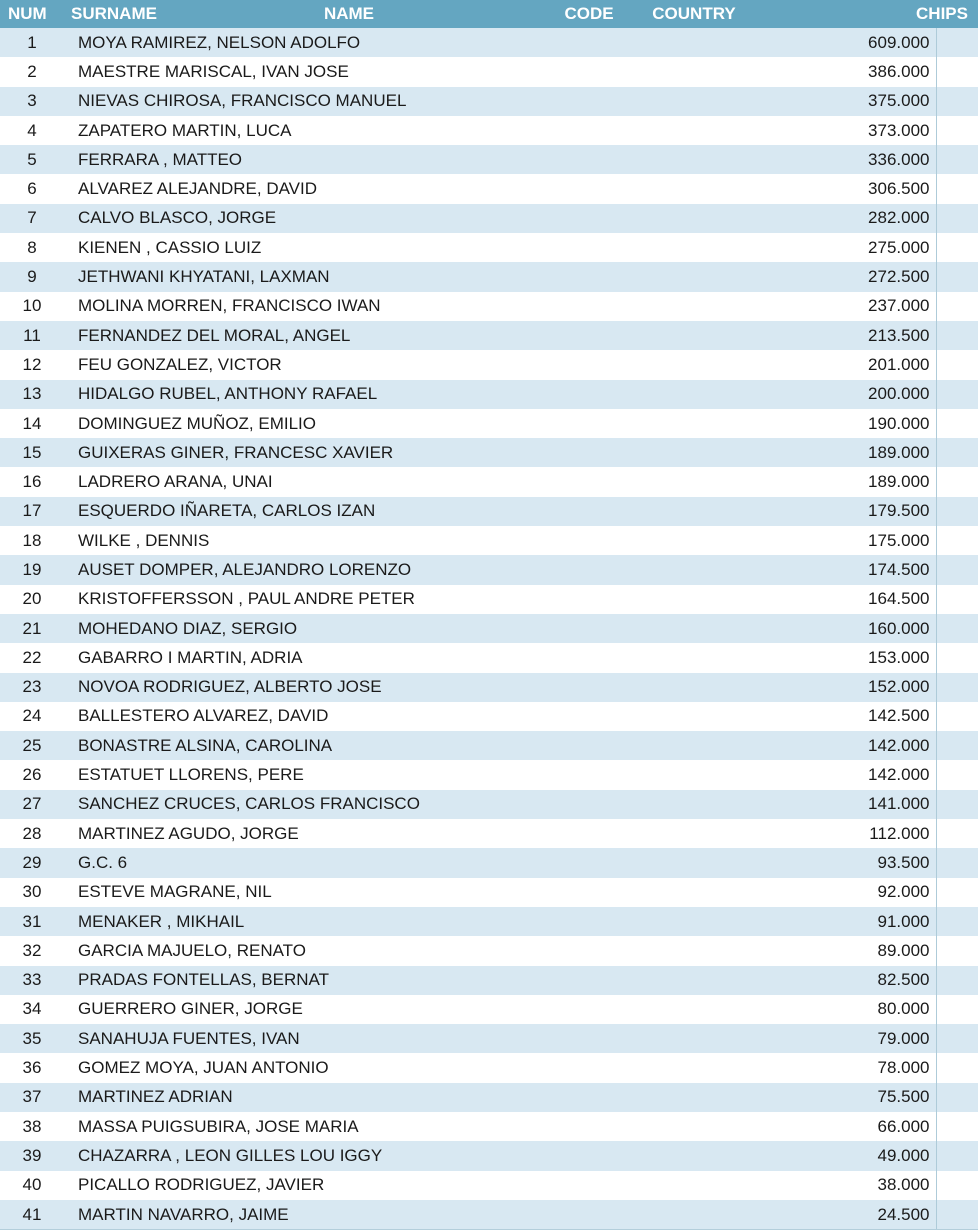 This screenshot has width=978, height=1230. Describe the element at coordinates (845, 687) in the screenshot. I see `row-chips: 152.000` at that location.